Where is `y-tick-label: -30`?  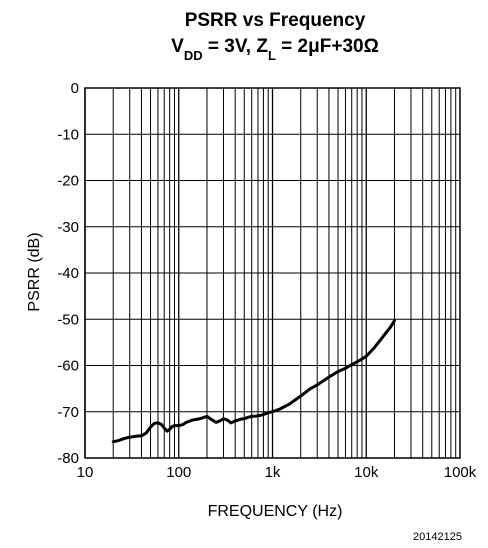 y-tick-label: -30 is located at coordinates (68, 227).